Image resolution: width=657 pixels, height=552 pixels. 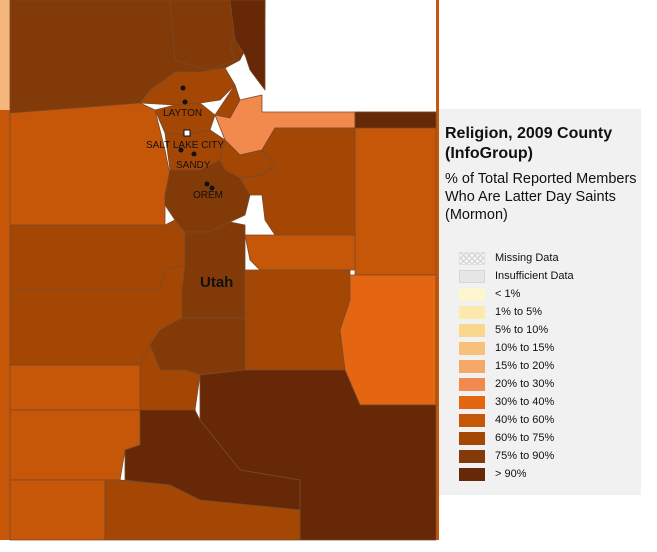 I want to click on county-rich, so click(x=247, y=45).